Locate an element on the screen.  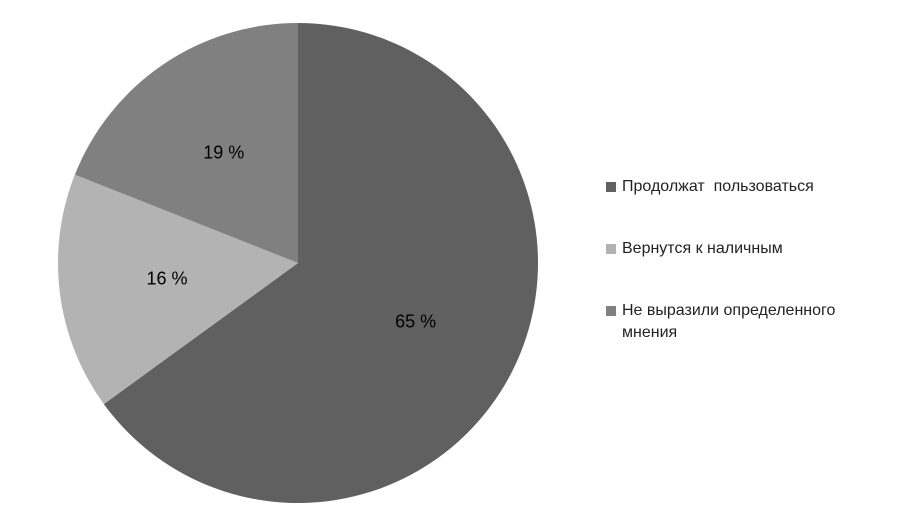
legend-label: Вернутся к наличным is located at coordinates (702, 248).